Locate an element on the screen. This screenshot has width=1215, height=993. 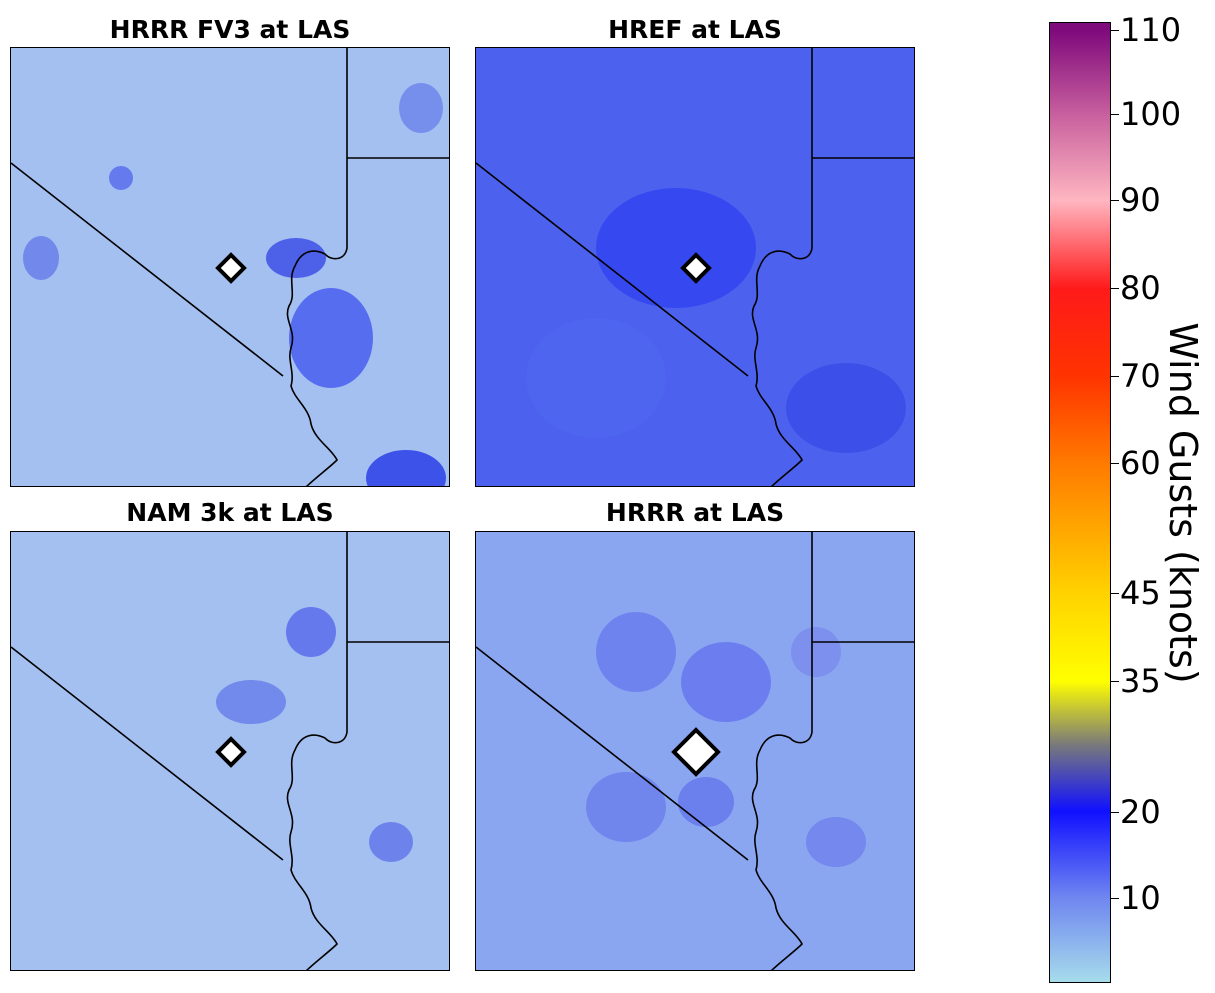
colorbar-tick-label: 20 is located at coordinates (1140, 812).